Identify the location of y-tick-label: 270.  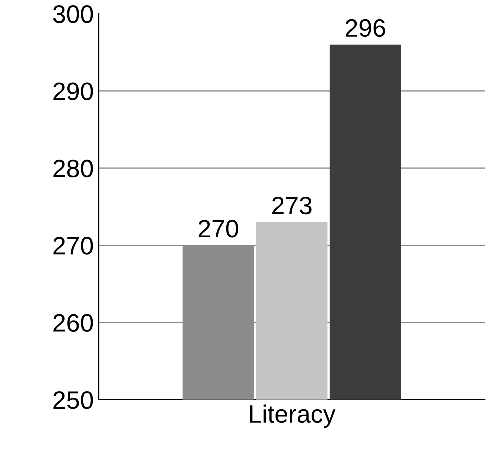
(74, 246).